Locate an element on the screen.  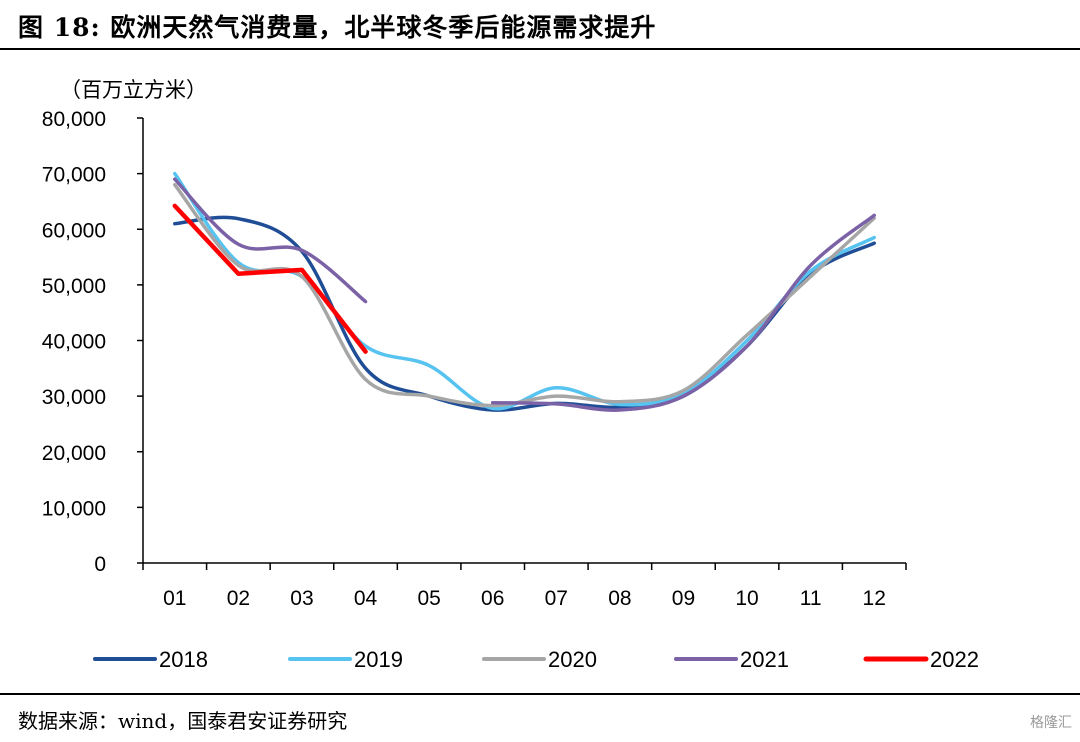
legend-label-2018: 2018 is located at coordinates (183, 659).